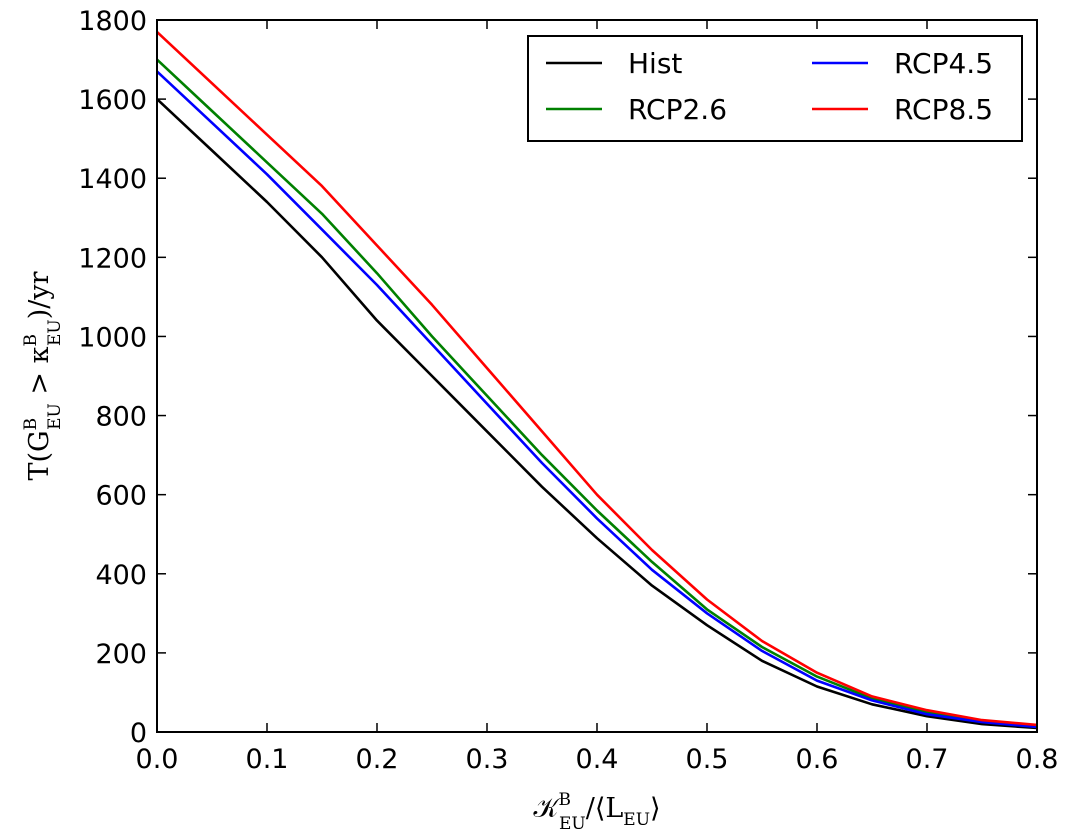 This screenshot has height=840, width=1067. What do you see at coordinates (377, 759) in the screenshot?
I see `x-tick-label: 0.2` at bounding box center [377, 759].